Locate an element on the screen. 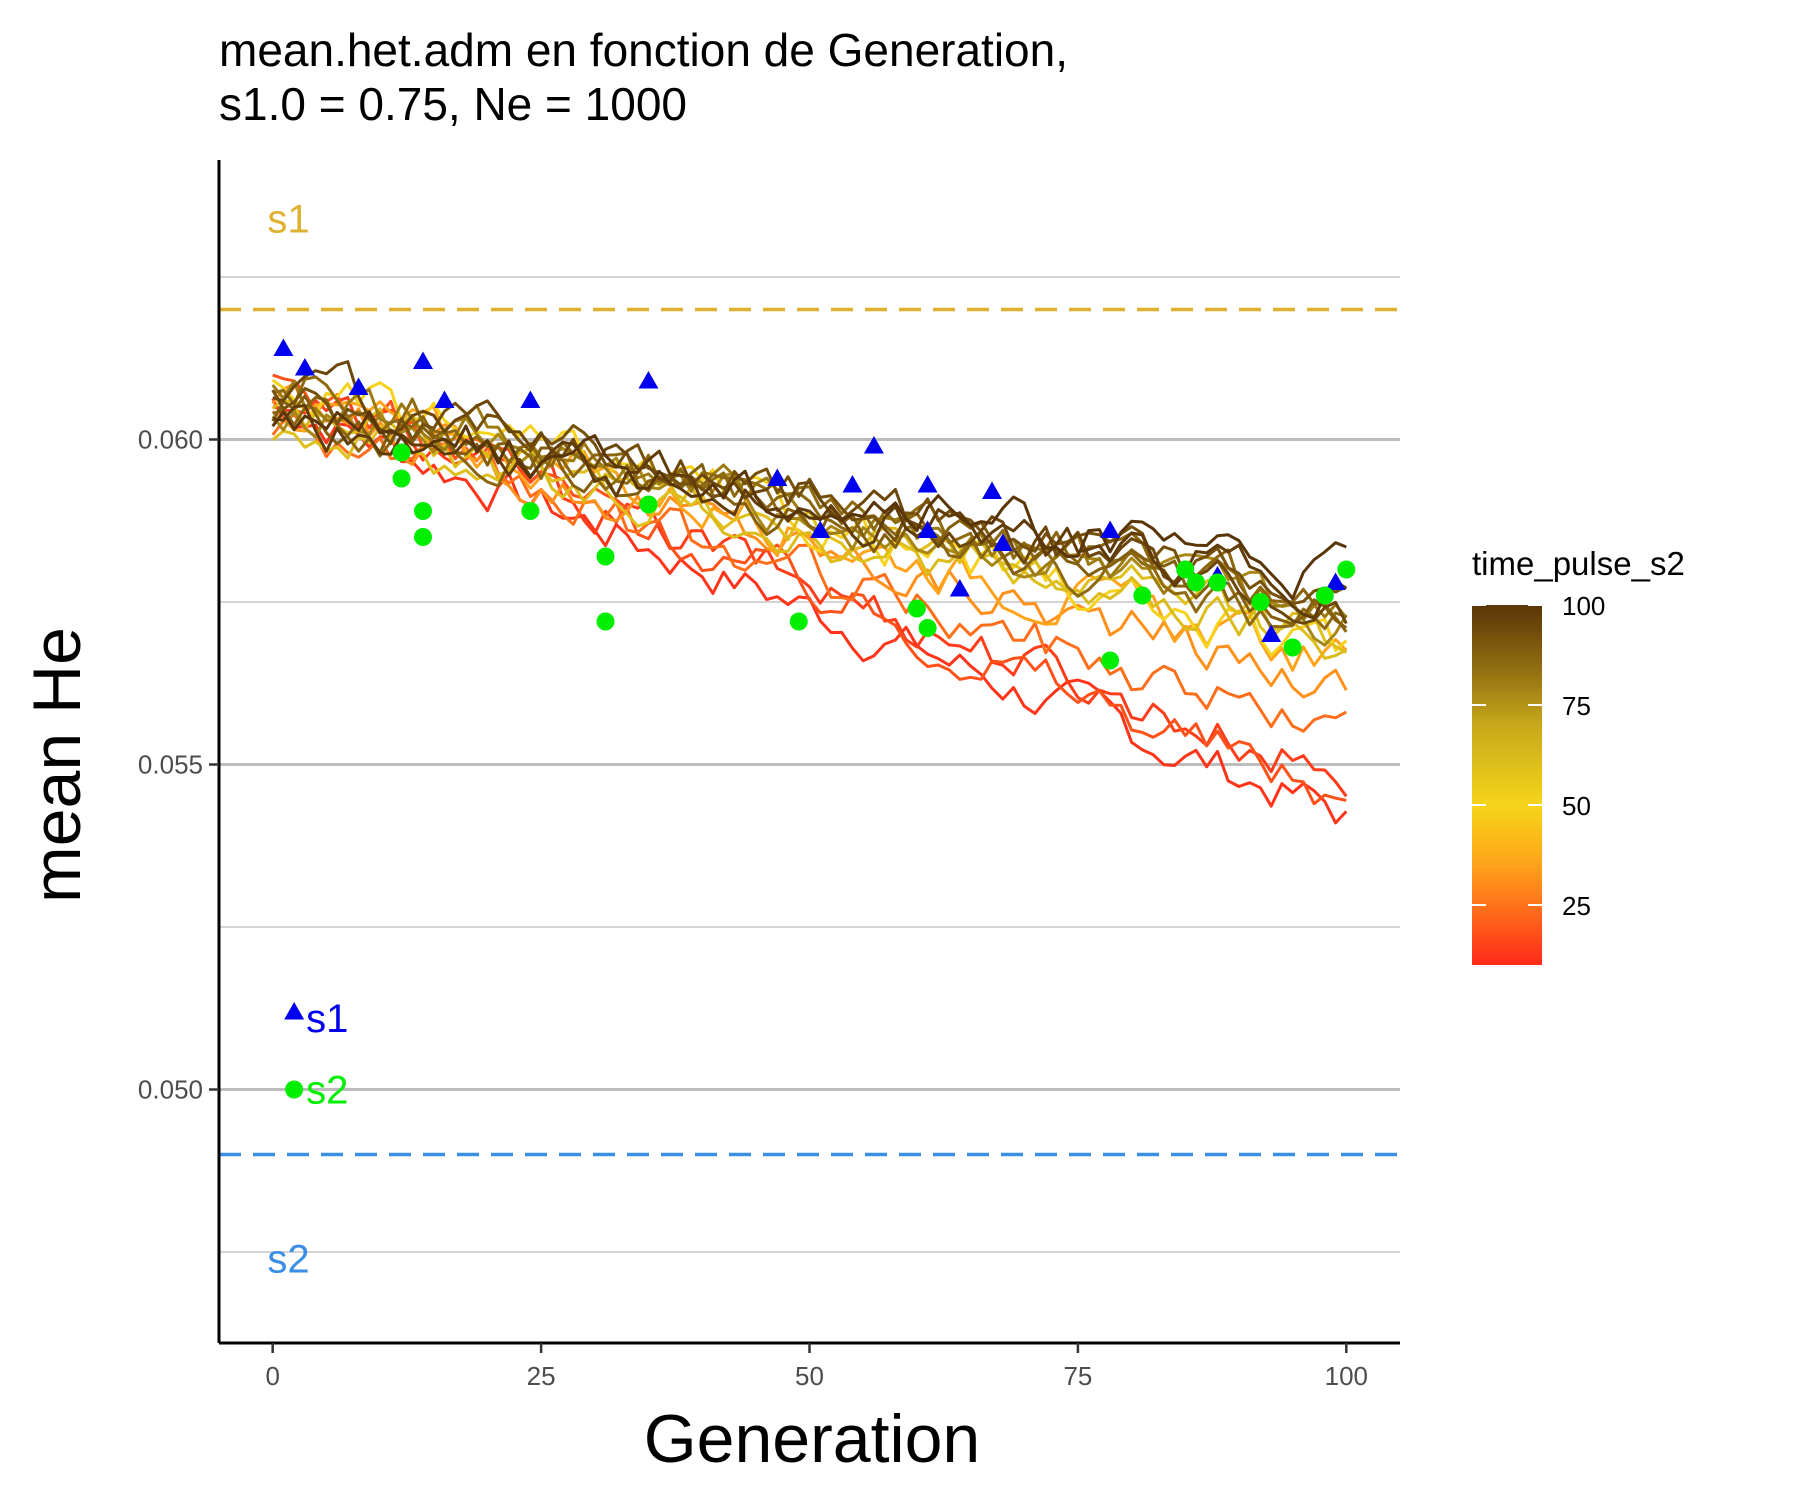  y-tick-label: 0.055 is located at coordinates (170, 765).